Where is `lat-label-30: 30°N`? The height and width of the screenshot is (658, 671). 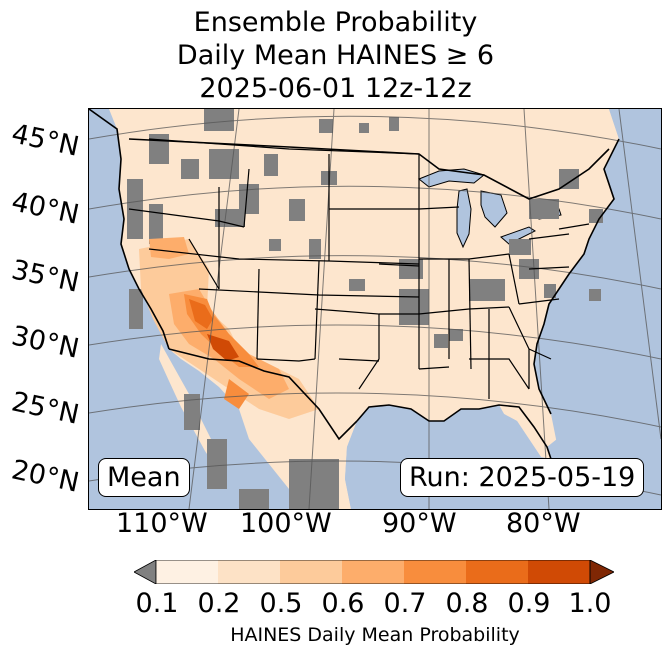
lat-label-30: 30°N is located at coordinates (45, 342).